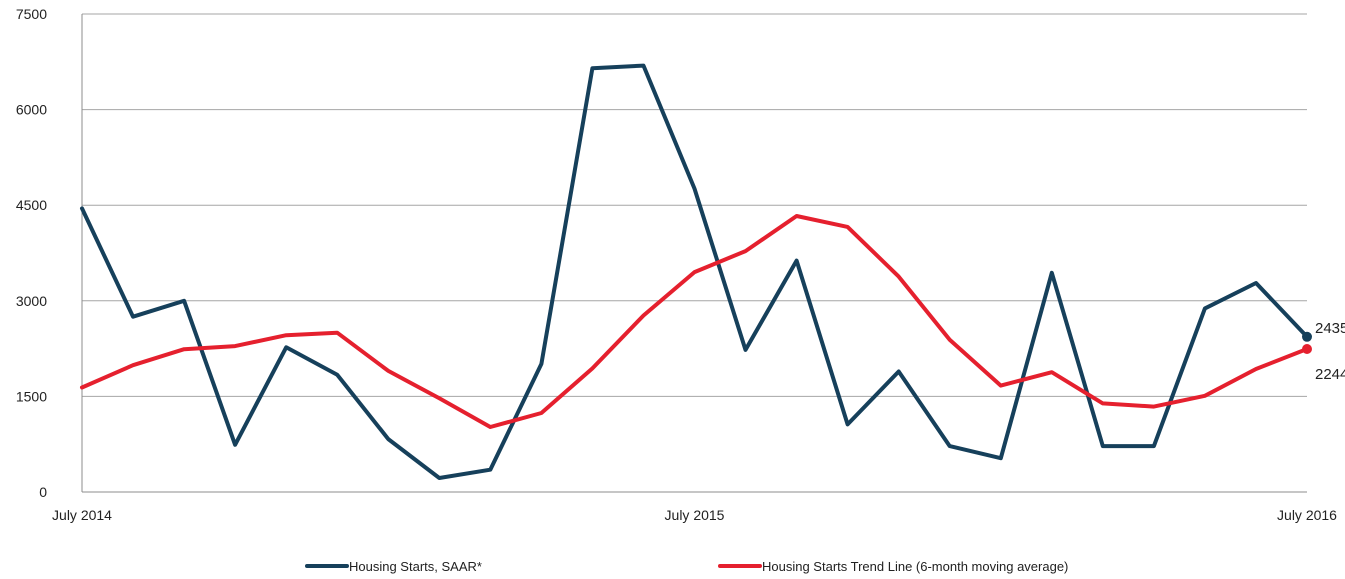 The image size is (1345, 579). What do you see at coordinates (31, 14) in the screenshot?
I see `y-tick-label: 7500` at bounding box center [31, 14].